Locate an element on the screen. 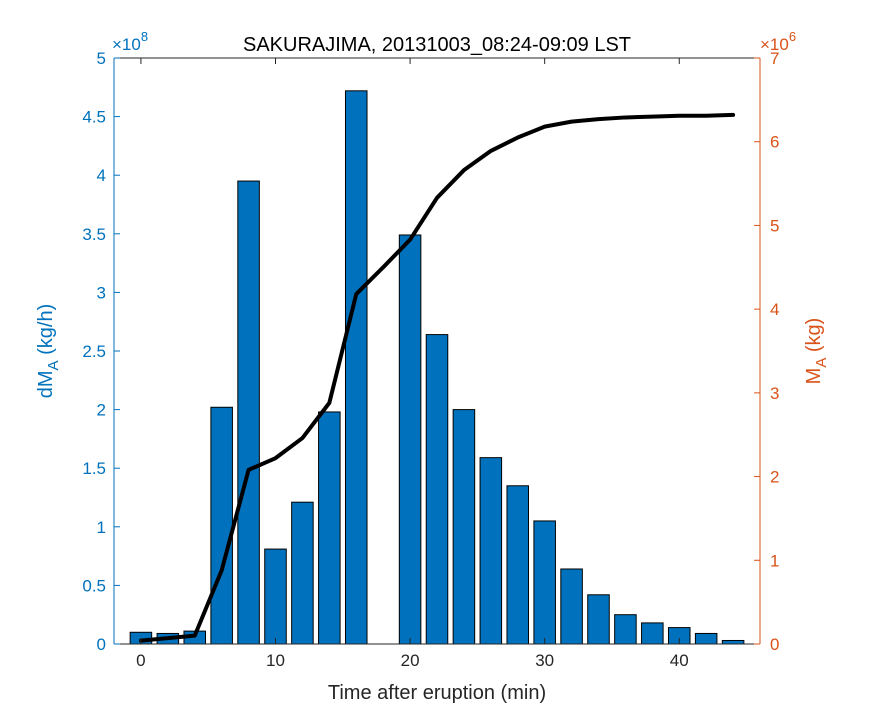 The image size is (875, 723). x-tick-label: 0 is located at coordinates (140, 660).